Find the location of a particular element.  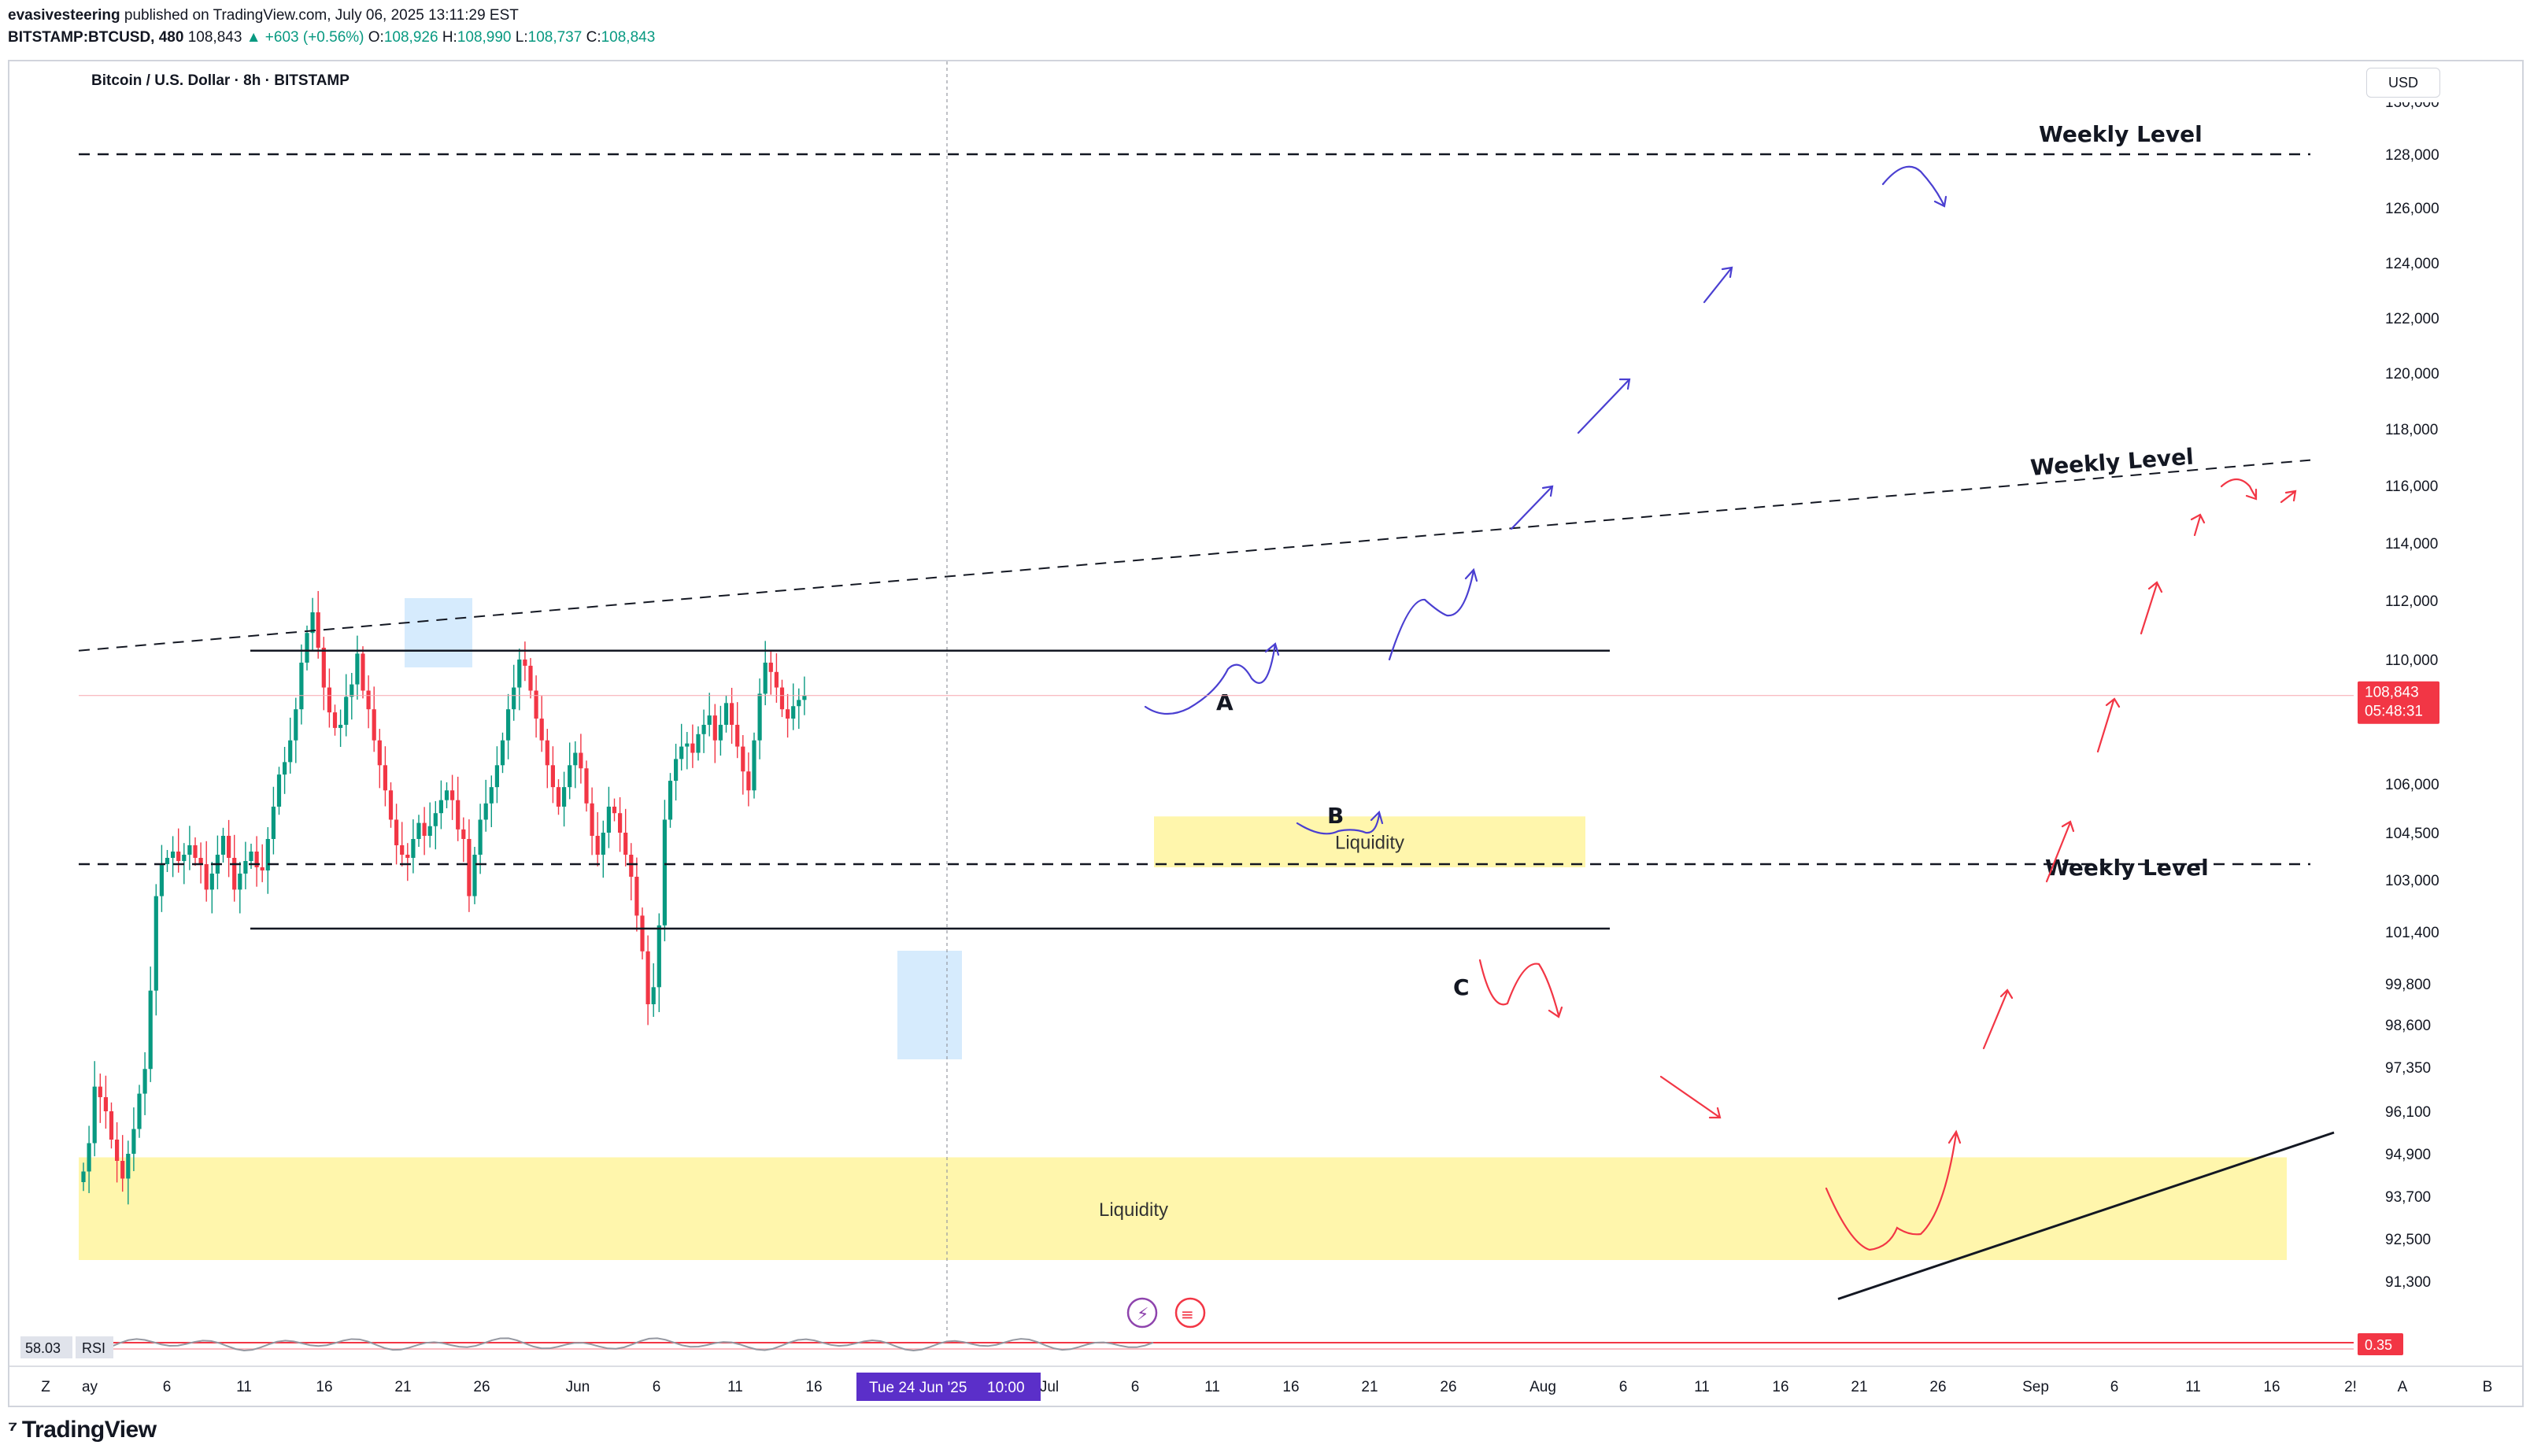

flag-icon is located at coordinates (1190, 1313).